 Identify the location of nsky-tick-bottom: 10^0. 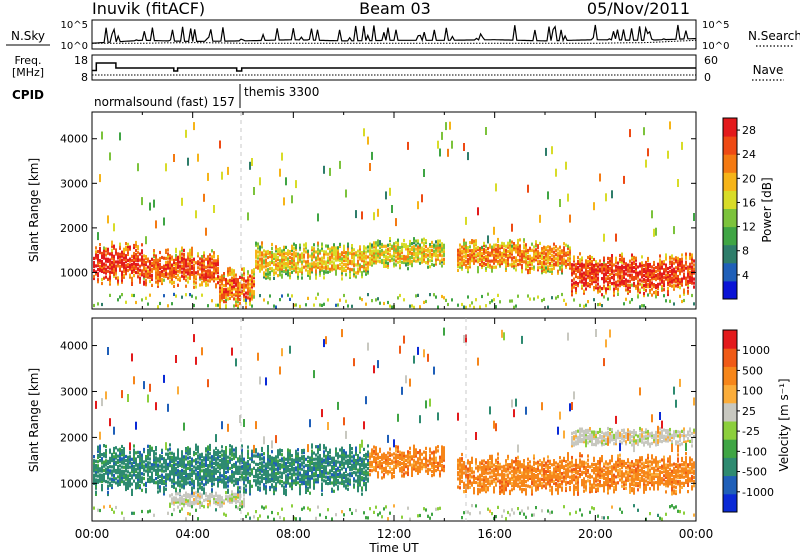
(74, 46).